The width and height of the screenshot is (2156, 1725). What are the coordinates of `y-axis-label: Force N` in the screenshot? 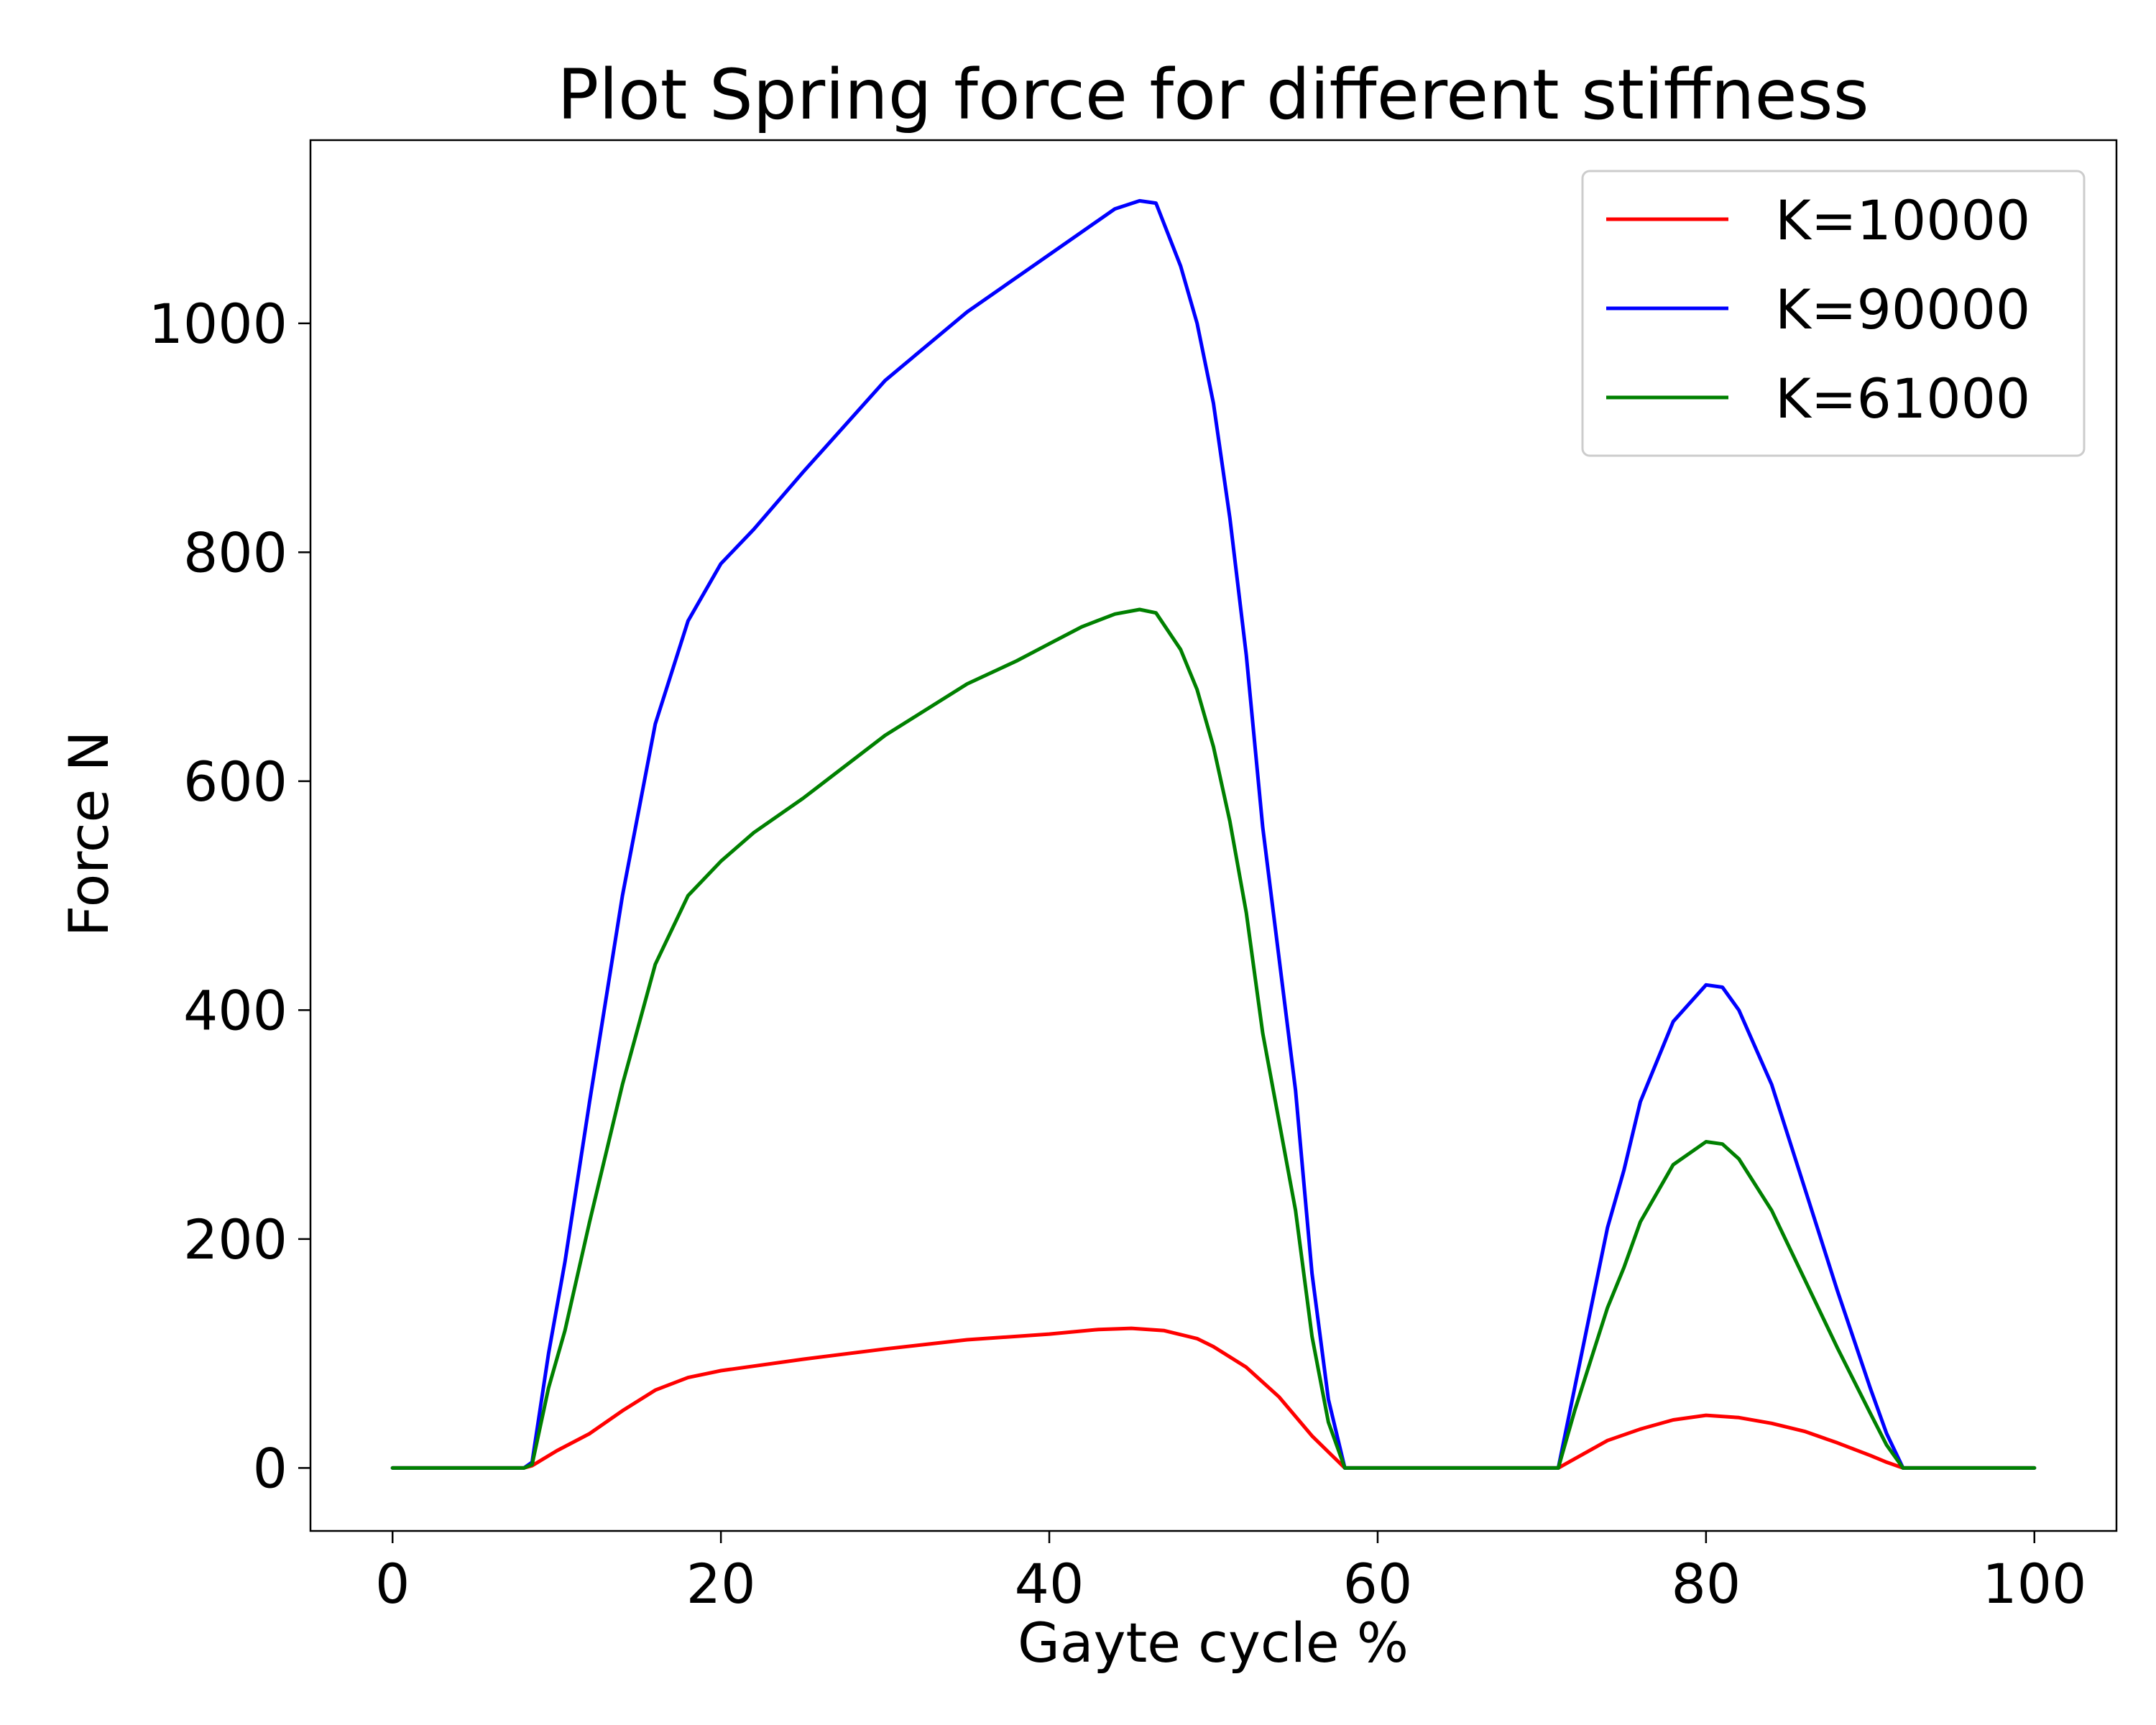 It's located at (89, 834).